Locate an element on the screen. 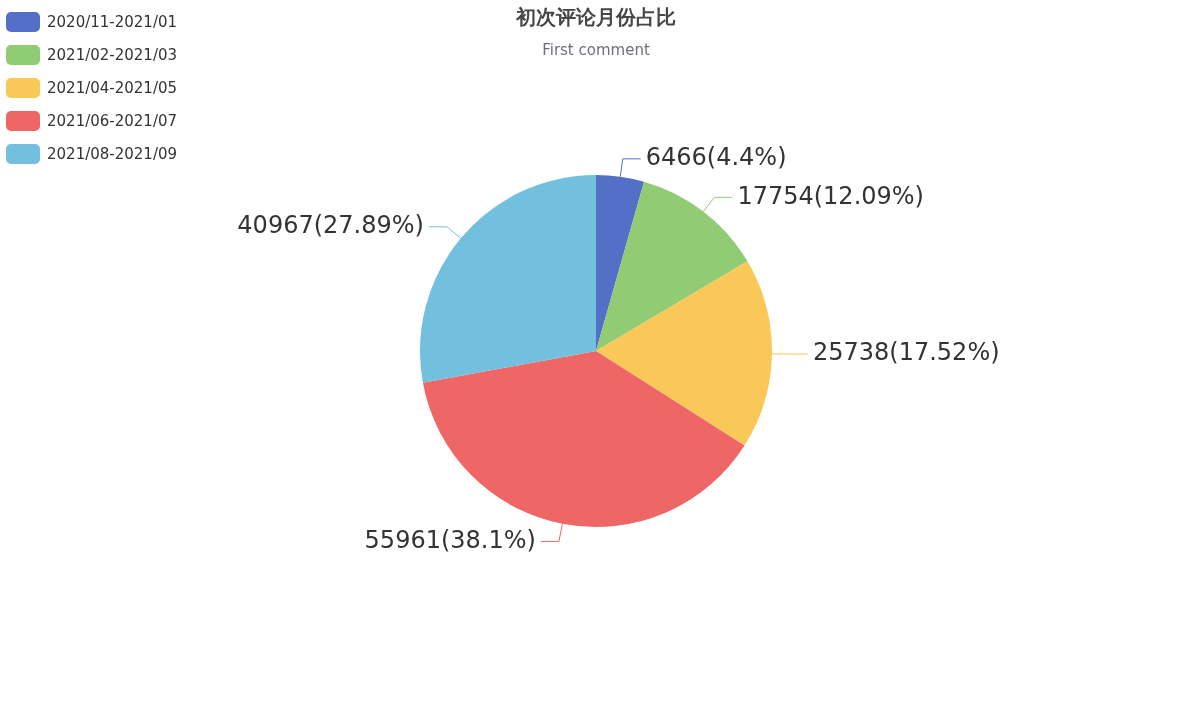  legend-label: 2021/04-2021/05 is located at coordinates (112, 87).